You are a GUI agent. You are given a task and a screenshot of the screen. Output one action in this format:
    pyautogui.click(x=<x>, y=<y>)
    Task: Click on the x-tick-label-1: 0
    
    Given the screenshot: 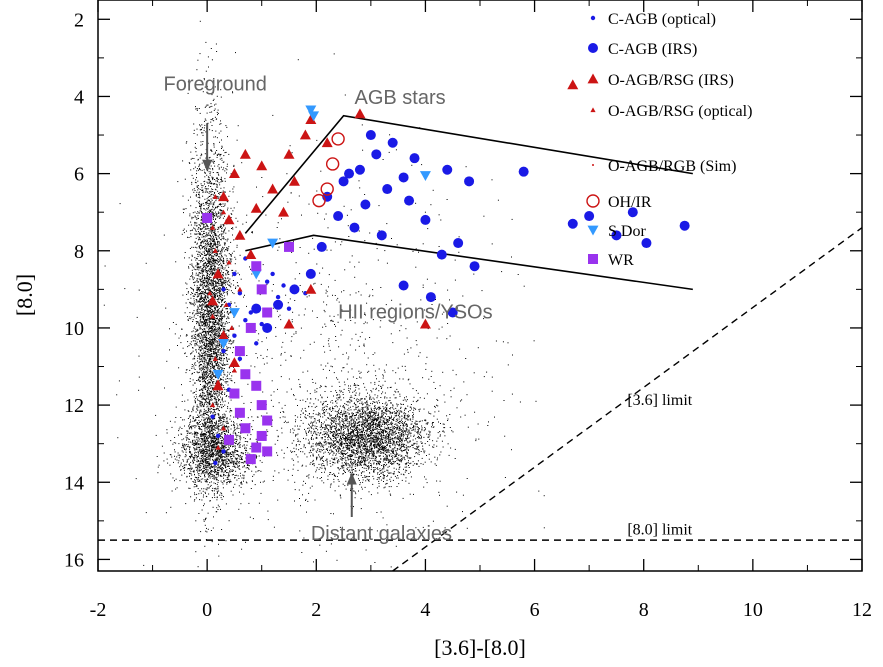 What is the action you would take?
    pyautogui.click(x=207, y=610)
    